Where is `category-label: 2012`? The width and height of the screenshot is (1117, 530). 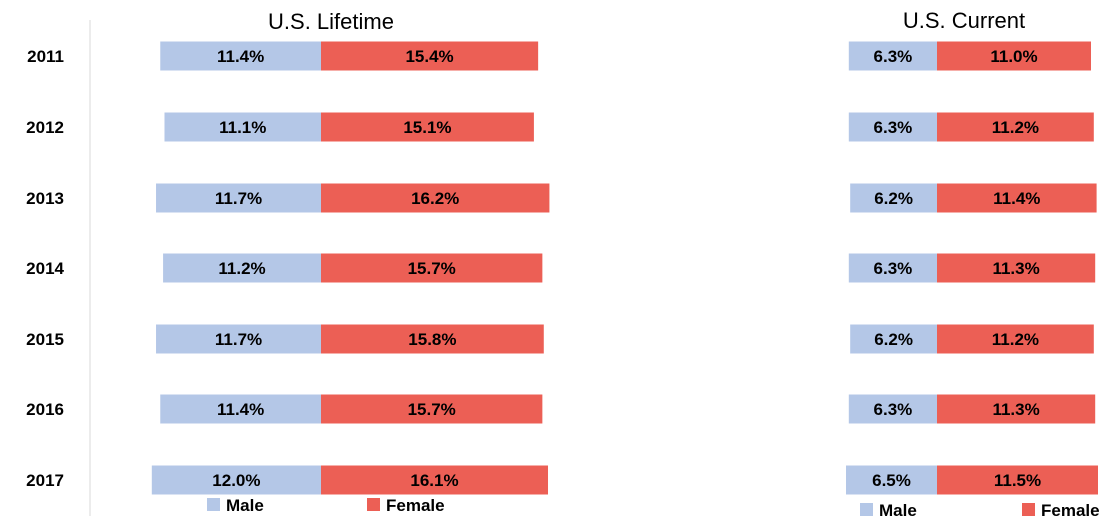 category-label: 2012 is located at coordinates (45, 127).